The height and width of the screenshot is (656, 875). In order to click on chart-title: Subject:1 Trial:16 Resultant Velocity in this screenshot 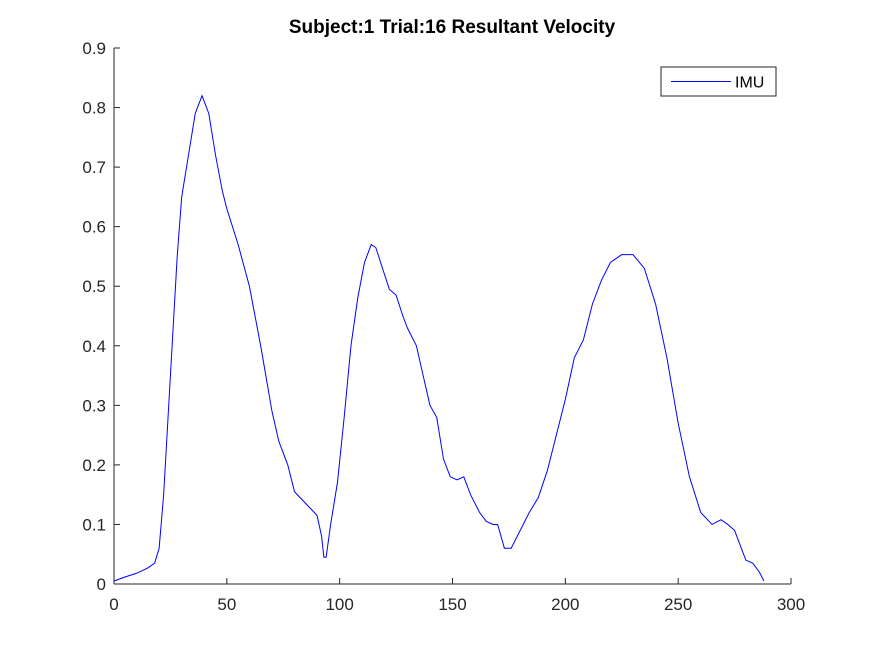, I will do `click(452, 27)`.